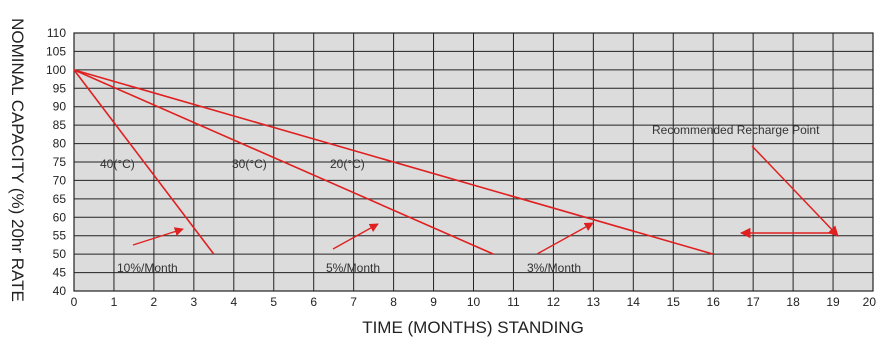 This screenshot has width=876, height=339. Describe the element at coordinates (147, 268) in the screenshot. I see `rate-label: 10%/Month` at that location.